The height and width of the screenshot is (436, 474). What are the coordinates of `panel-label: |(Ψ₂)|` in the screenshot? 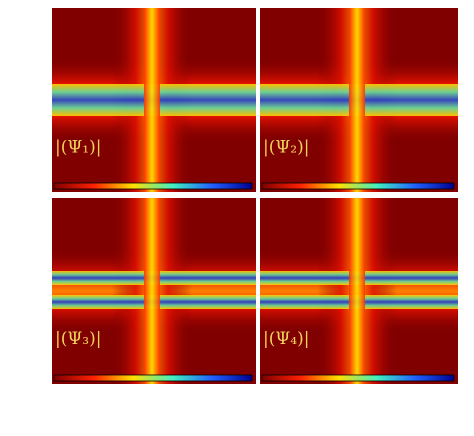 It's located at (286, 147).